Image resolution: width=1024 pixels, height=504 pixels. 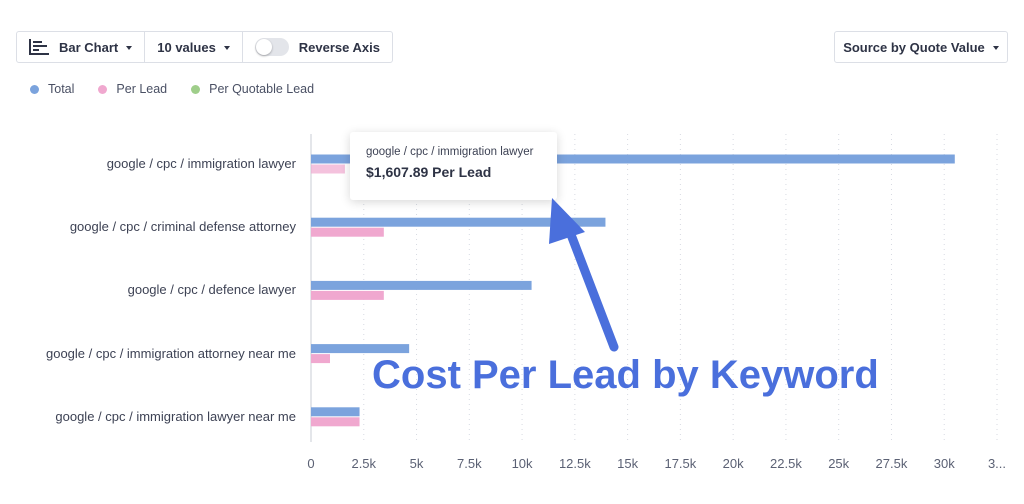 What do you see at coordinates (182, 227) in the screenshot?
I see `y-tick-label: google / cpc / criminal defense attorney` at bounding box center [182, 227].